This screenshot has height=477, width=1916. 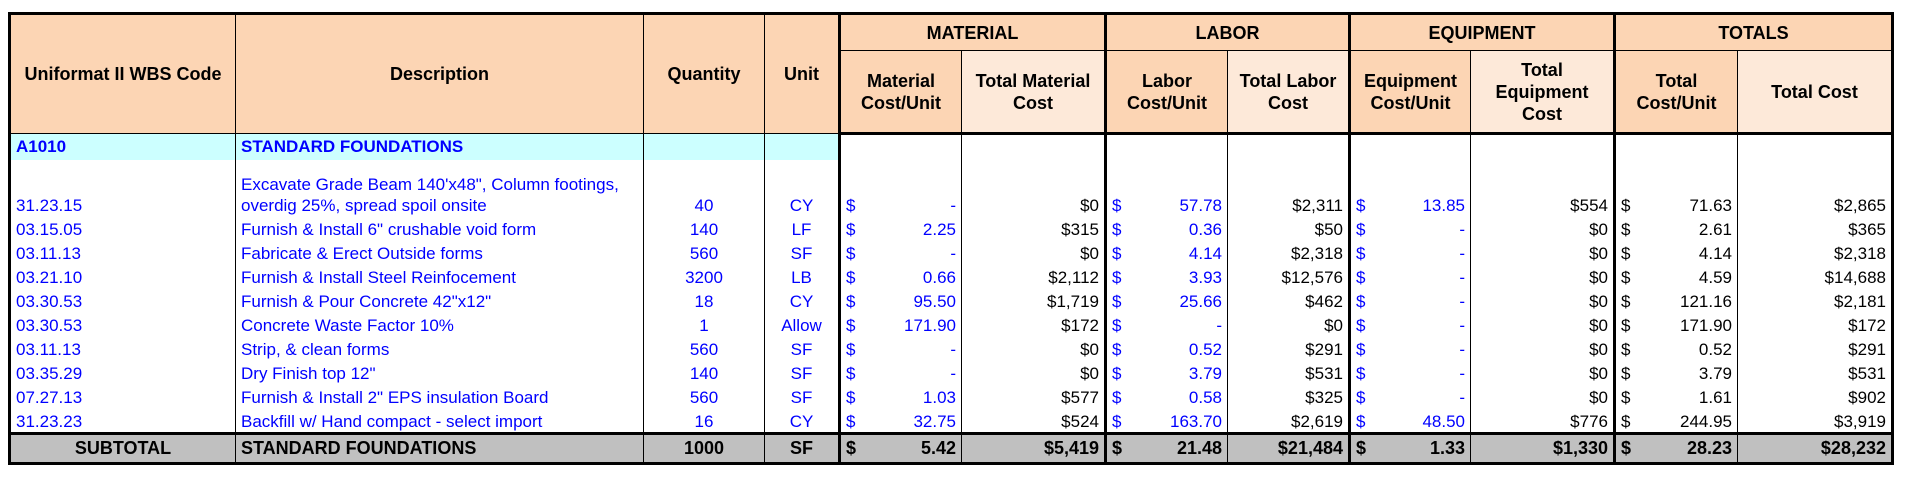 I want to click on cell: 1, so click(x=704, y=324).